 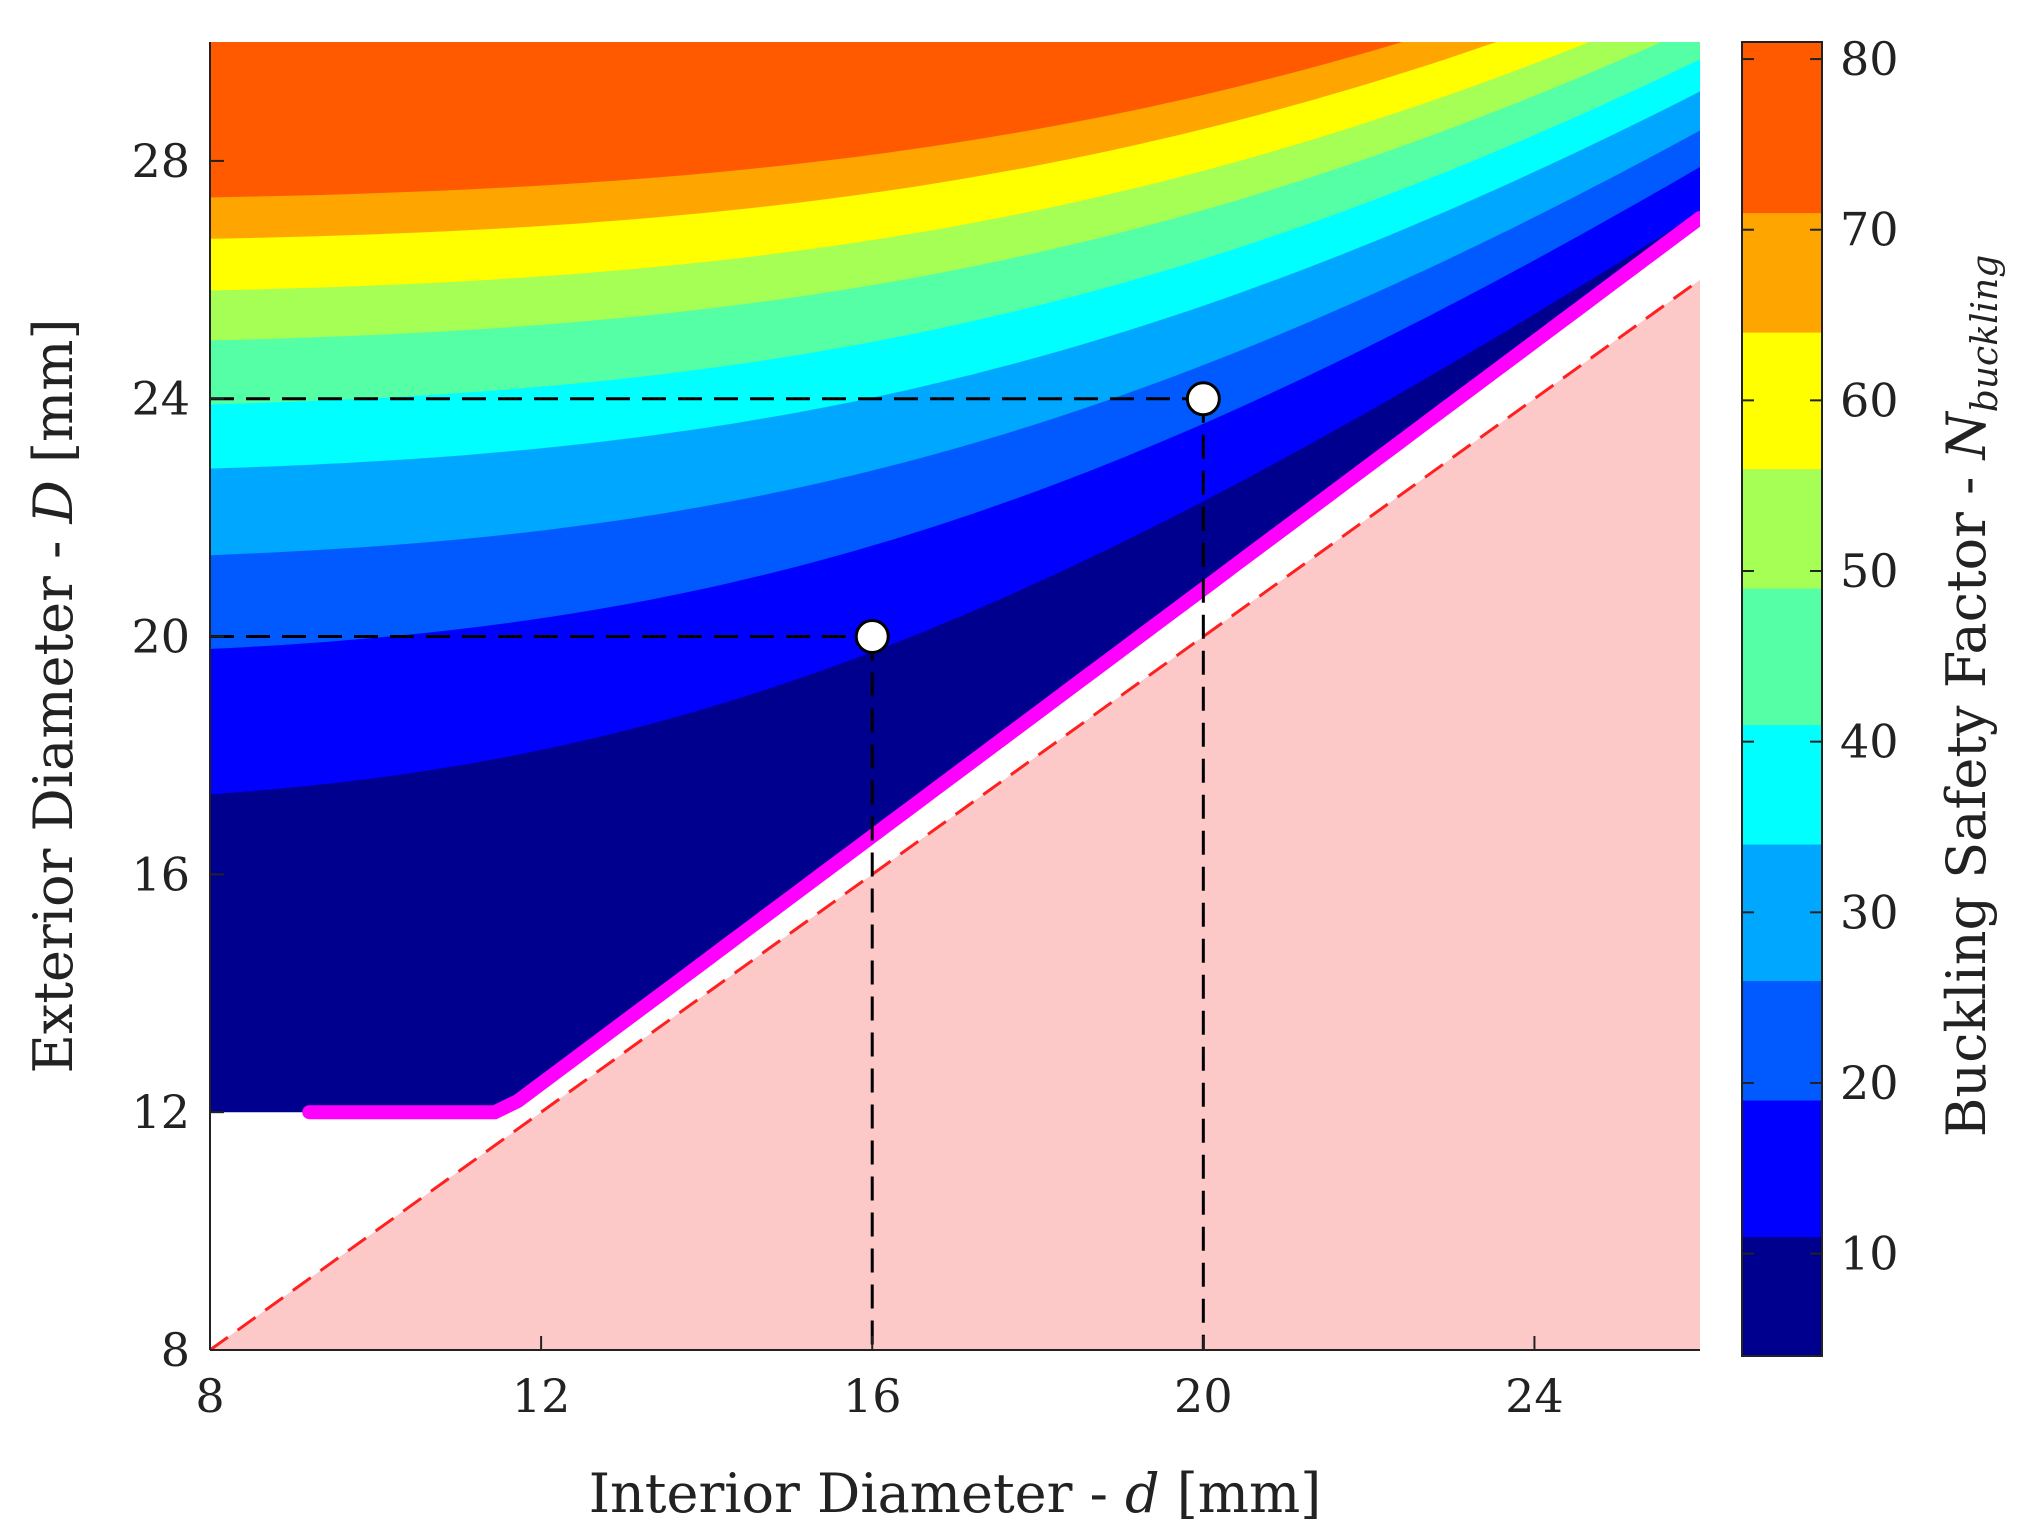 What do you see at coordinates (1869, 571) in the screenshot?
I see `colorbar-tick-label: 50` at bounding box center [1869, 571].